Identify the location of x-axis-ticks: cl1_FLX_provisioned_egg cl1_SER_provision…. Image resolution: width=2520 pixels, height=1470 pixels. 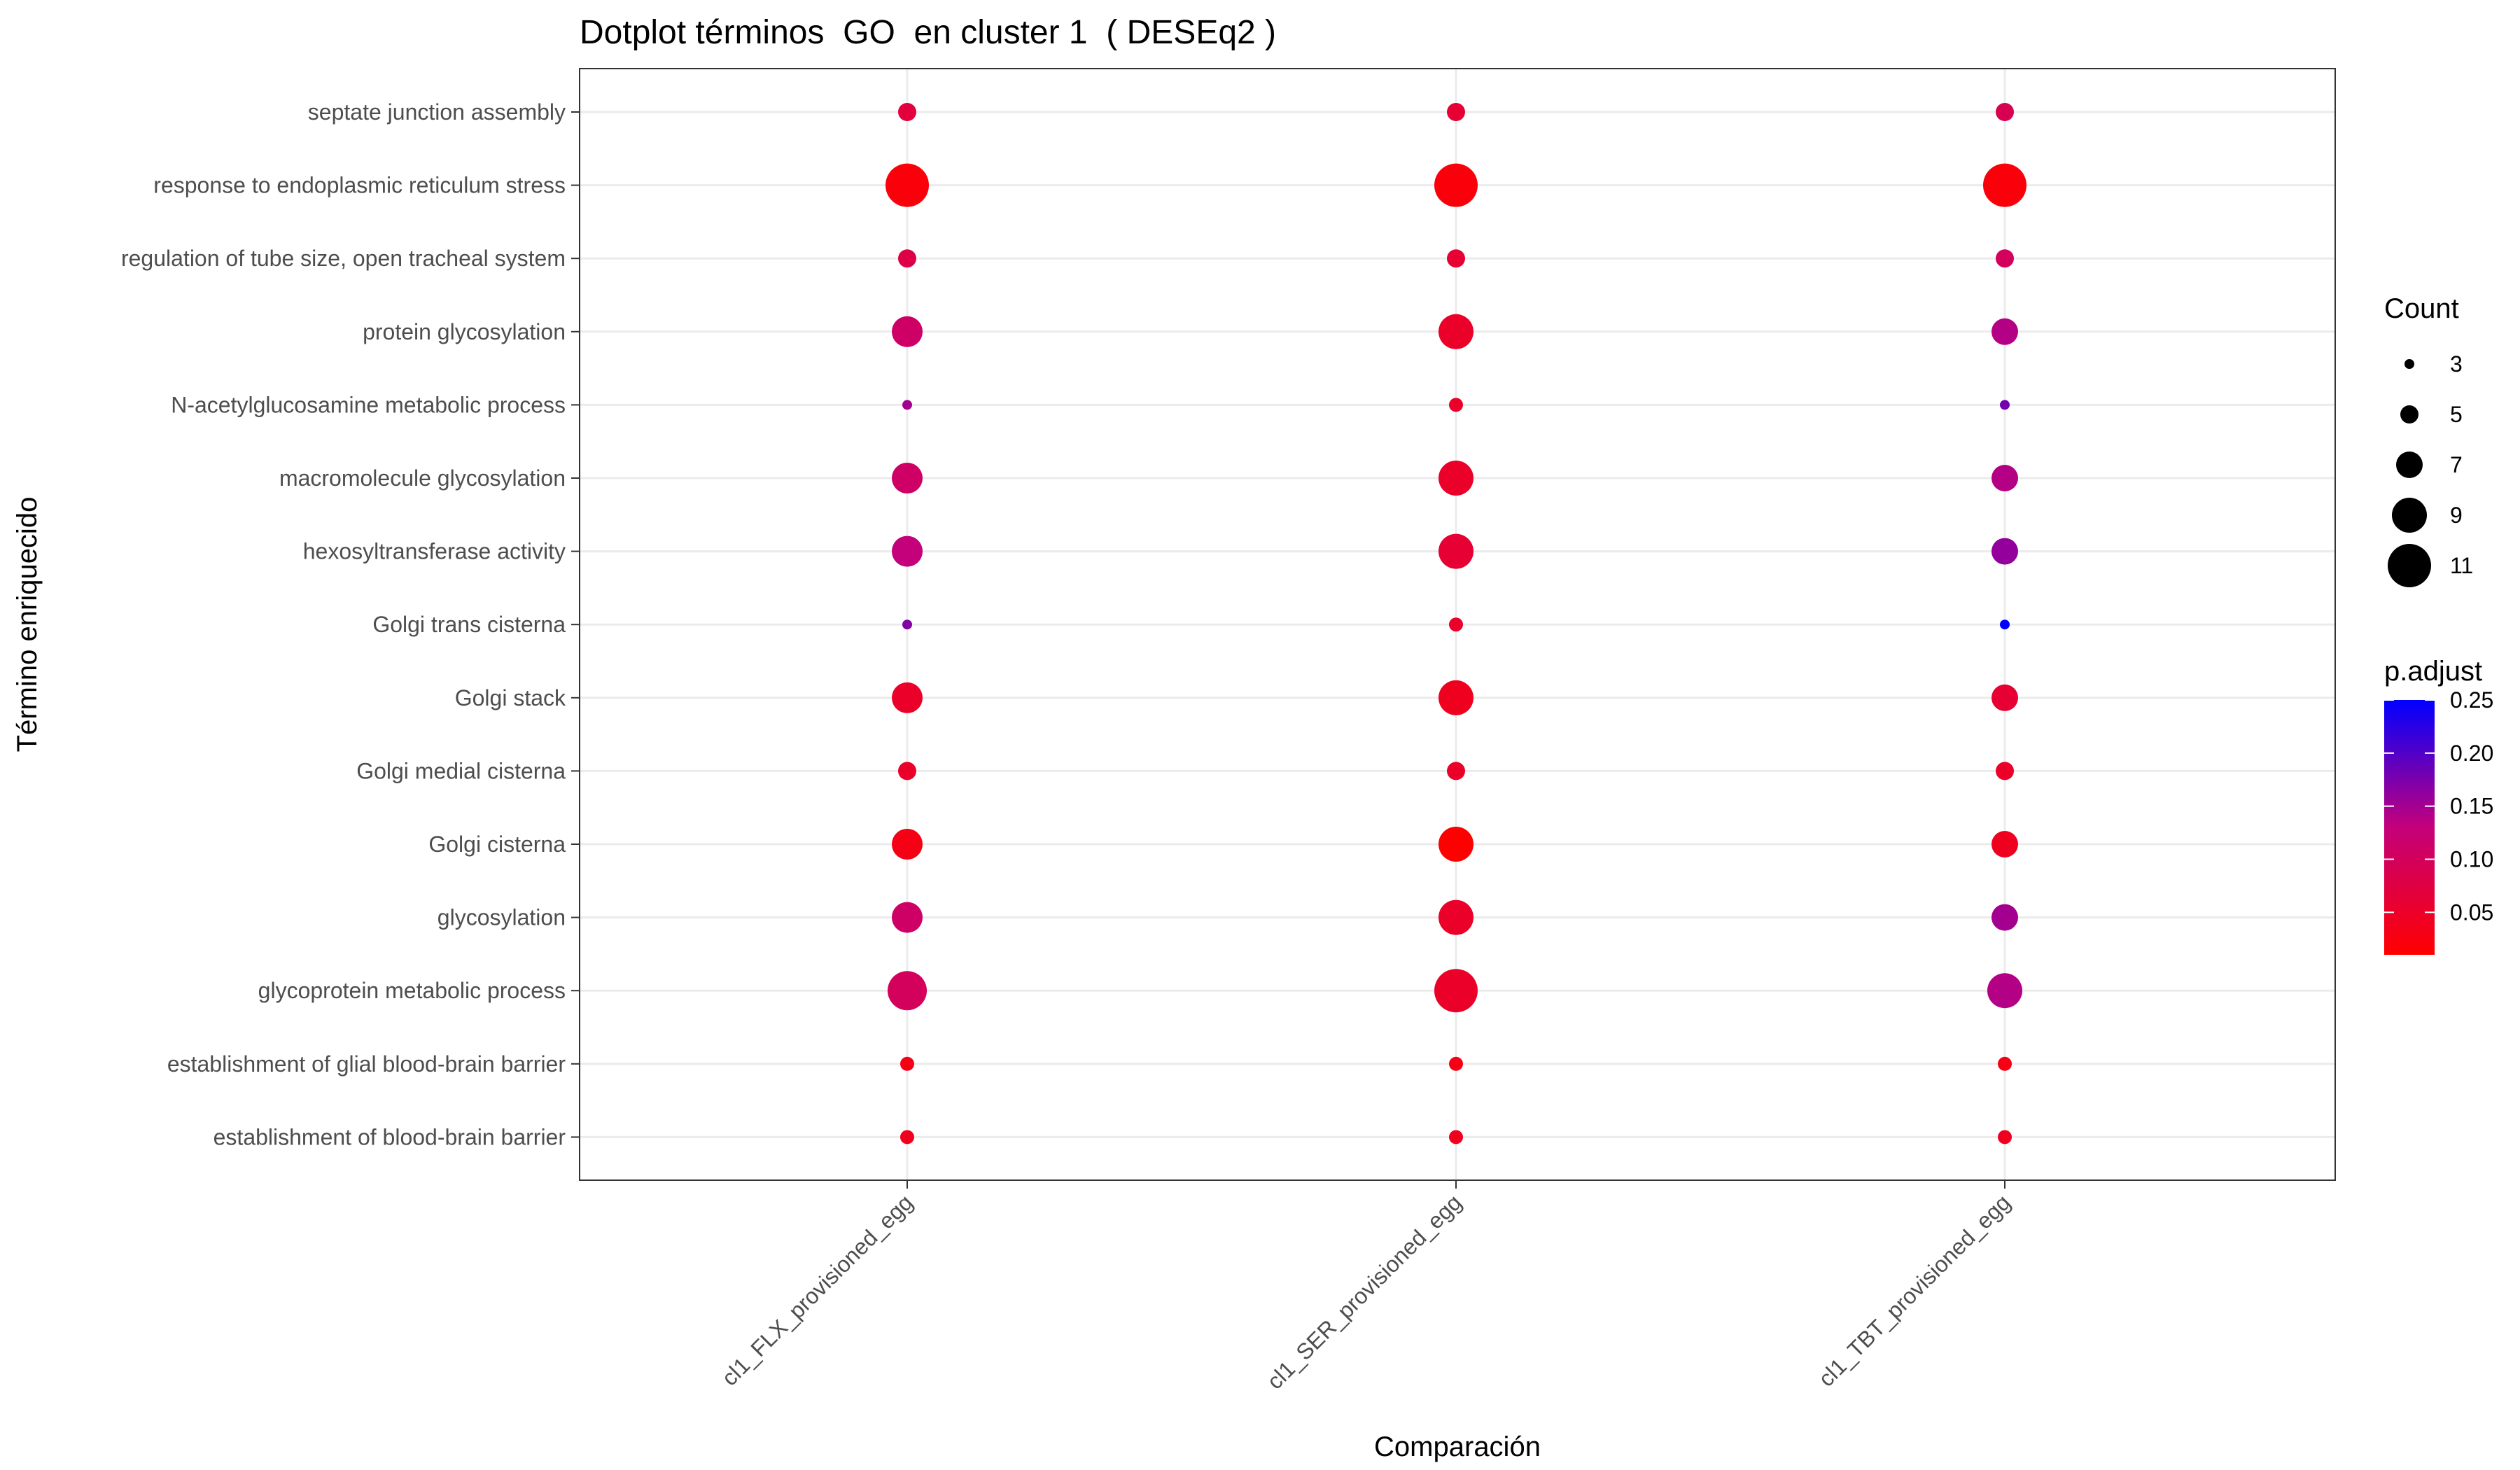
(1366, 1287).